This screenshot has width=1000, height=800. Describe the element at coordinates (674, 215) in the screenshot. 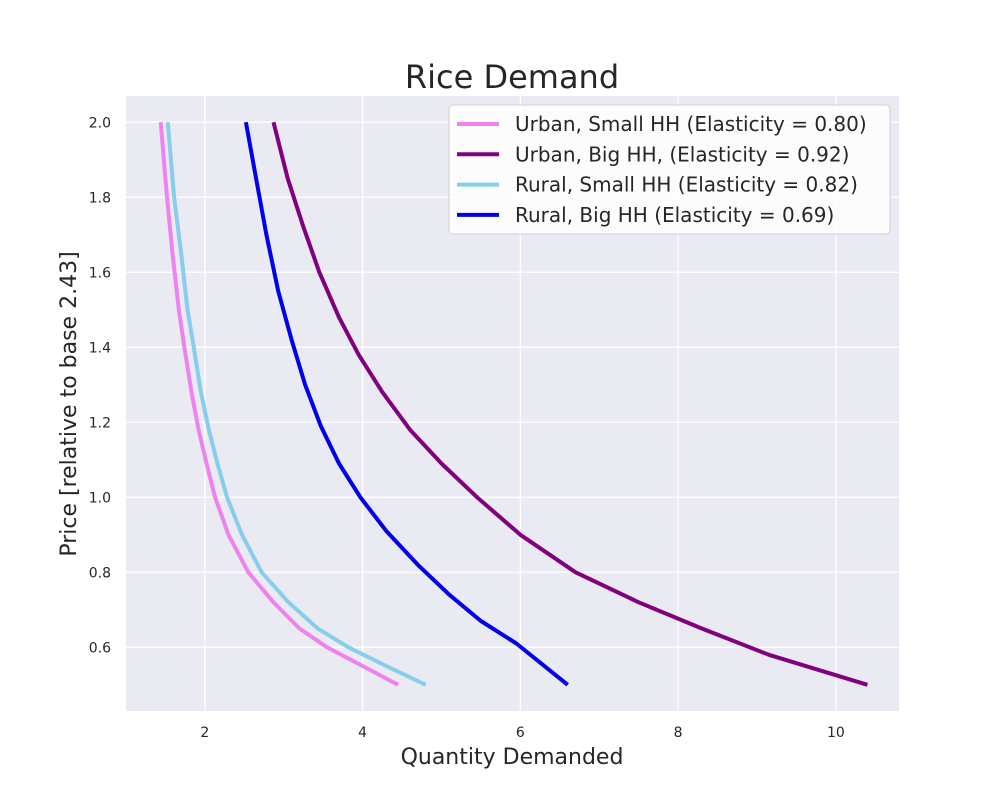

I see `legend-label: Rural, Big HH (Elasticity = 0.69)` at that location.